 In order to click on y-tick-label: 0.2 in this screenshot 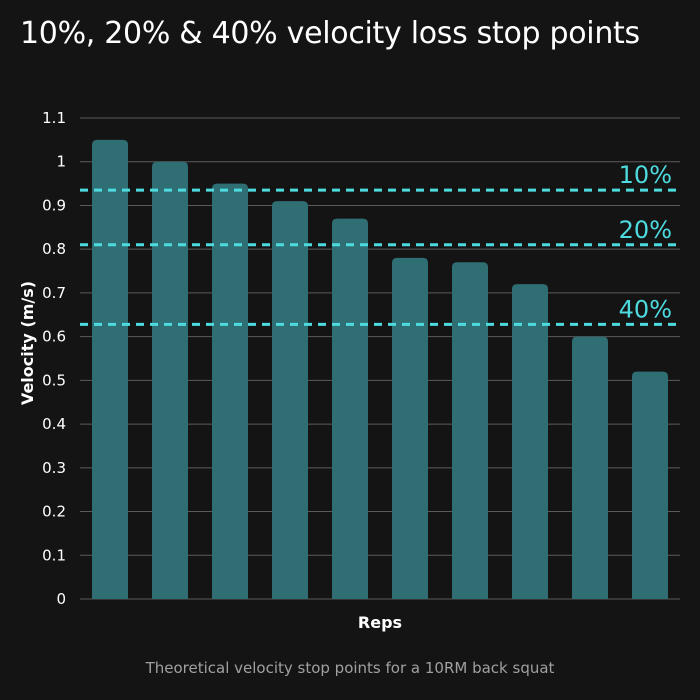, I will do `click(54, 512)`.